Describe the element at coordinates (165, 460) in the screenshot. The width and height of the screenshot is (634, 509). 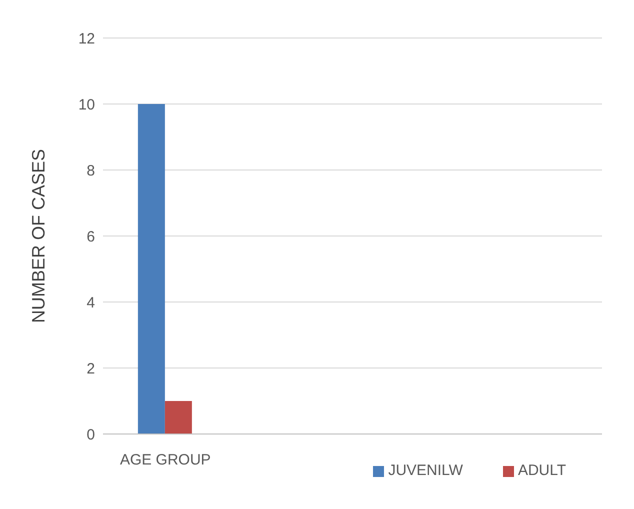
I see `x-tick-label: AGE GROUP` at that location.